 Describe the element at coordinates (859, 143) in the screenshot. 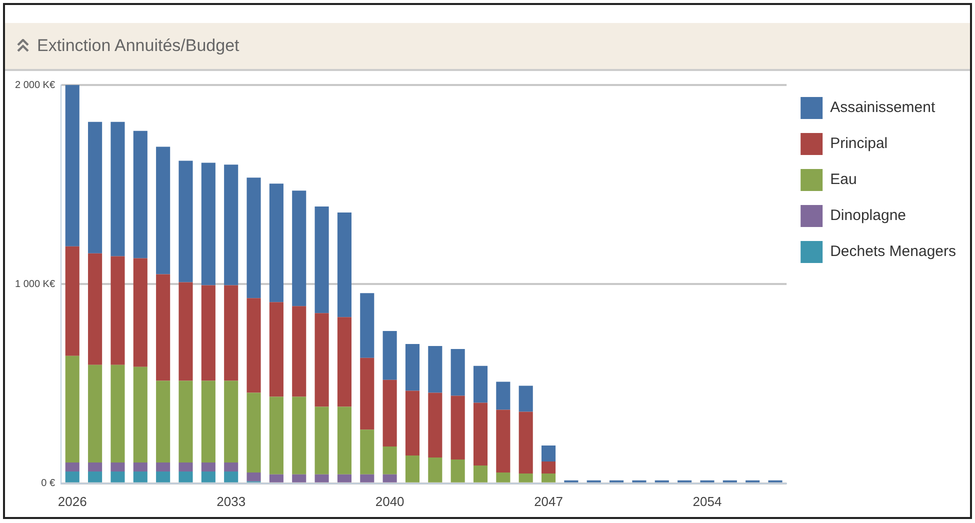

I see `legend-label: Principal` at that location.